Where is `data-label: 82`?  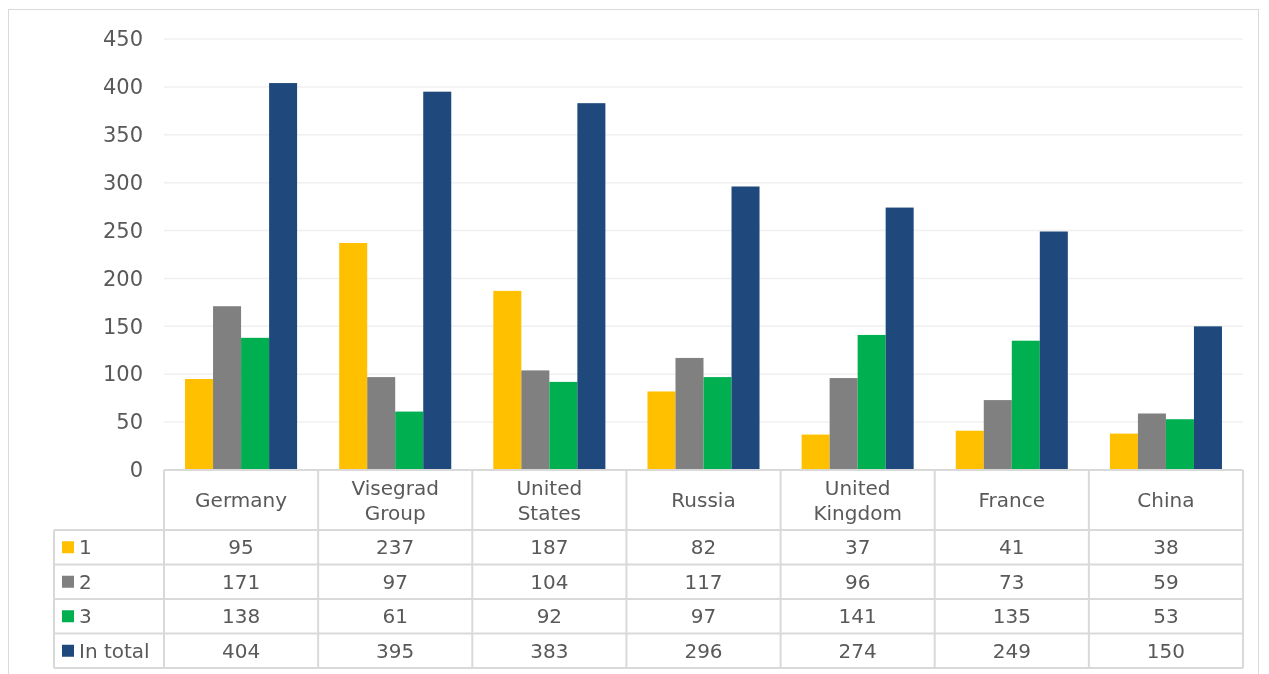 data-label: 82 is located at coordinates (703, 547).